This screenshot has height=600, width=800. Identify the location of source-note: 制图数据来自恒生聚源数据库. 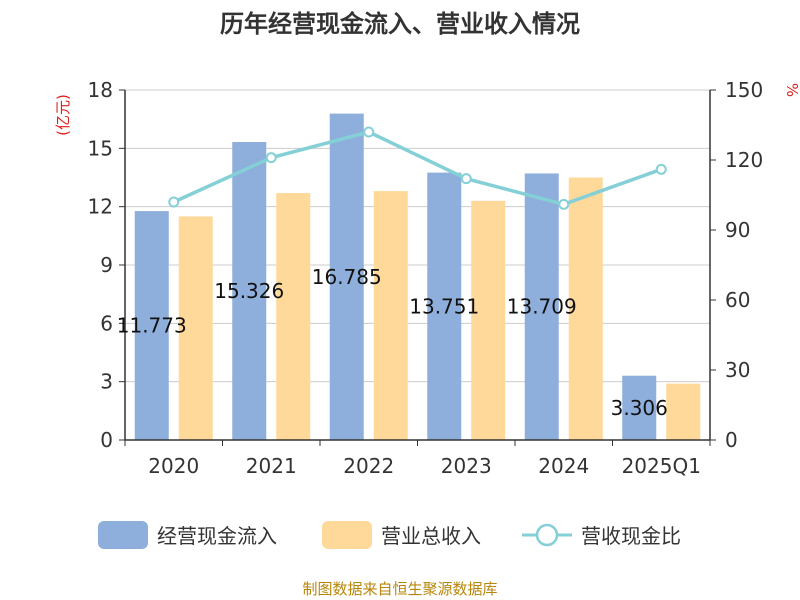
(399, 589).